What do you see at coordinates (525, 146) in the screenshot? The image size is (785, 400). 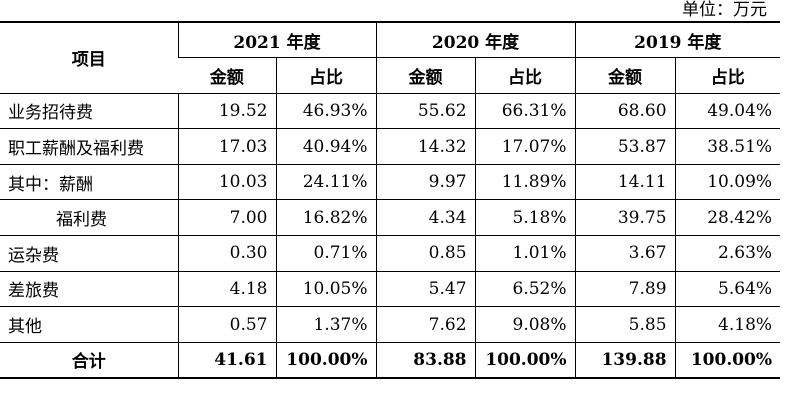 I see `cell-ratio: 17.07%` at bounding box center [525, 146].